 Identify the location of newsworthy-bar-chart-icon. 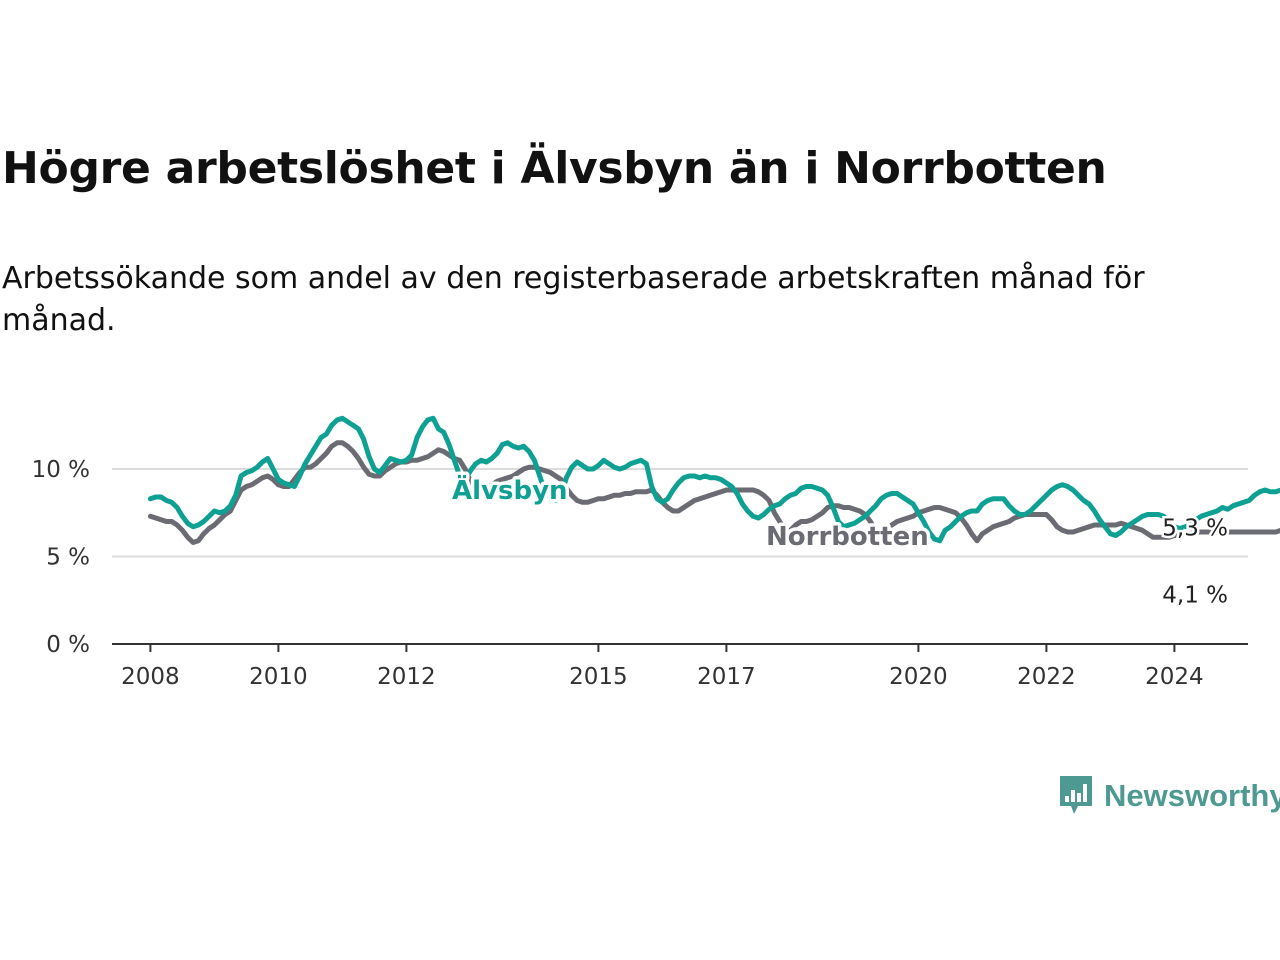
(1076, 795).